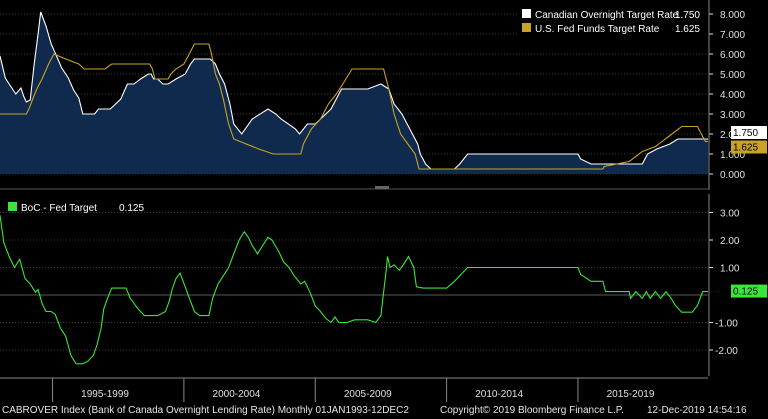 Image resolution: width=768 pixels, height=419 pixels. Describe the element at coordinates (105, 394) in the screenshot. I see `x-tick-label: 1995-1999` at that location.